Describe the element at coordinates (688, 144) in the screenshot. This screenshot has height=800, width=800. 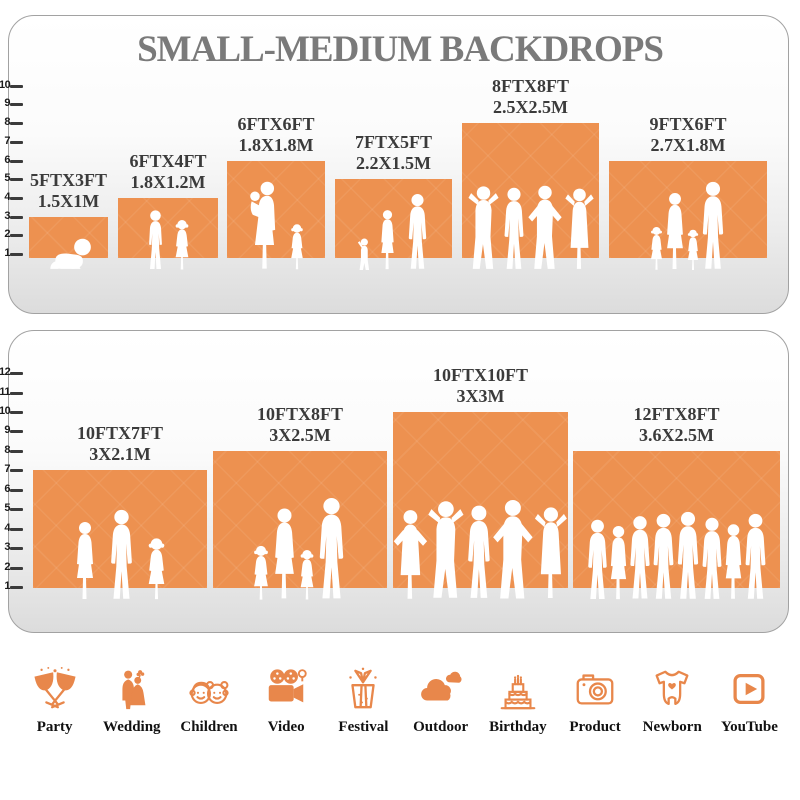
I see `backdrop-size-m: 2.7X1.8M` at that location.